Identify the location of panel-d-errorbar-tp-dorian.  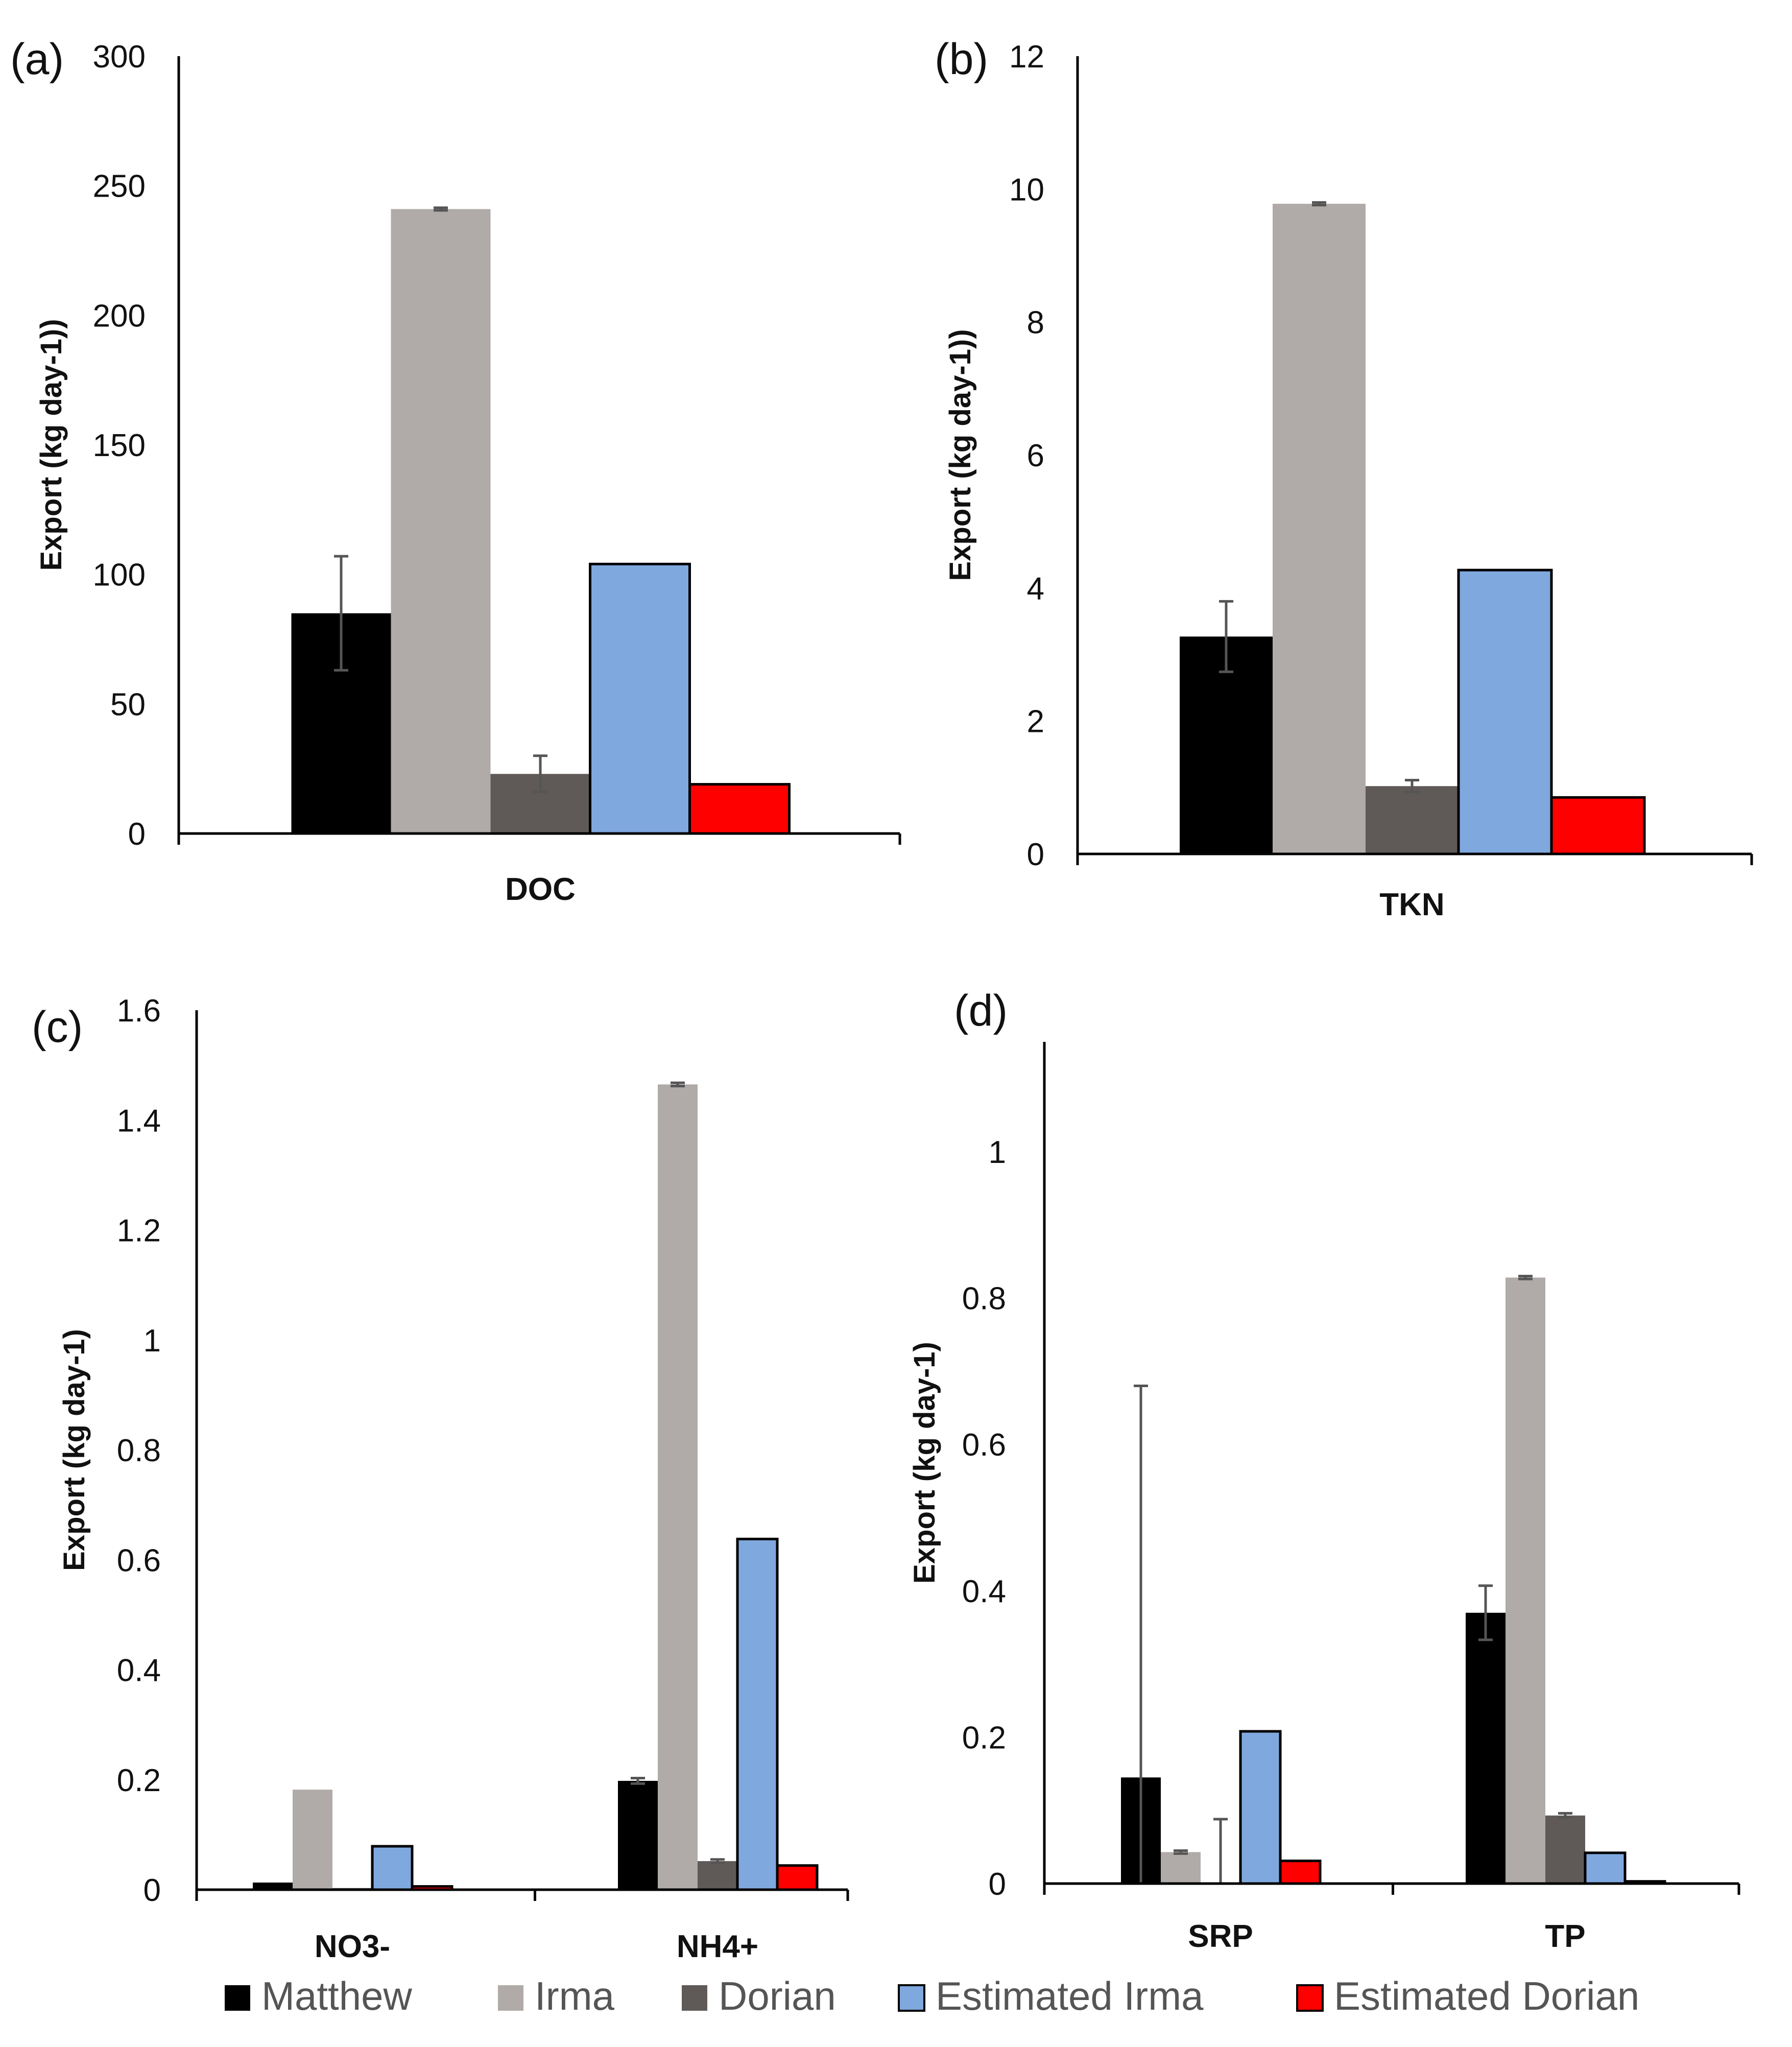
(1565, 1816).